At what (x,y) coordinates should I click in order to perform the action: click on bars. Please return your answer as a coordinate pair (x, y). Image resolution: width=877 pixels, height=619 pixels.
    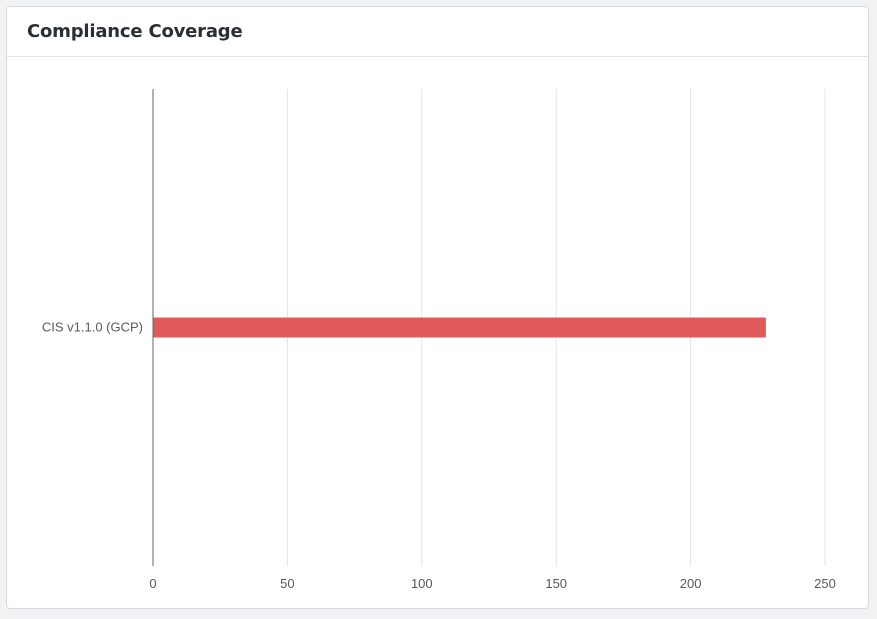
    Looking at the image, I should click on (459, 327).